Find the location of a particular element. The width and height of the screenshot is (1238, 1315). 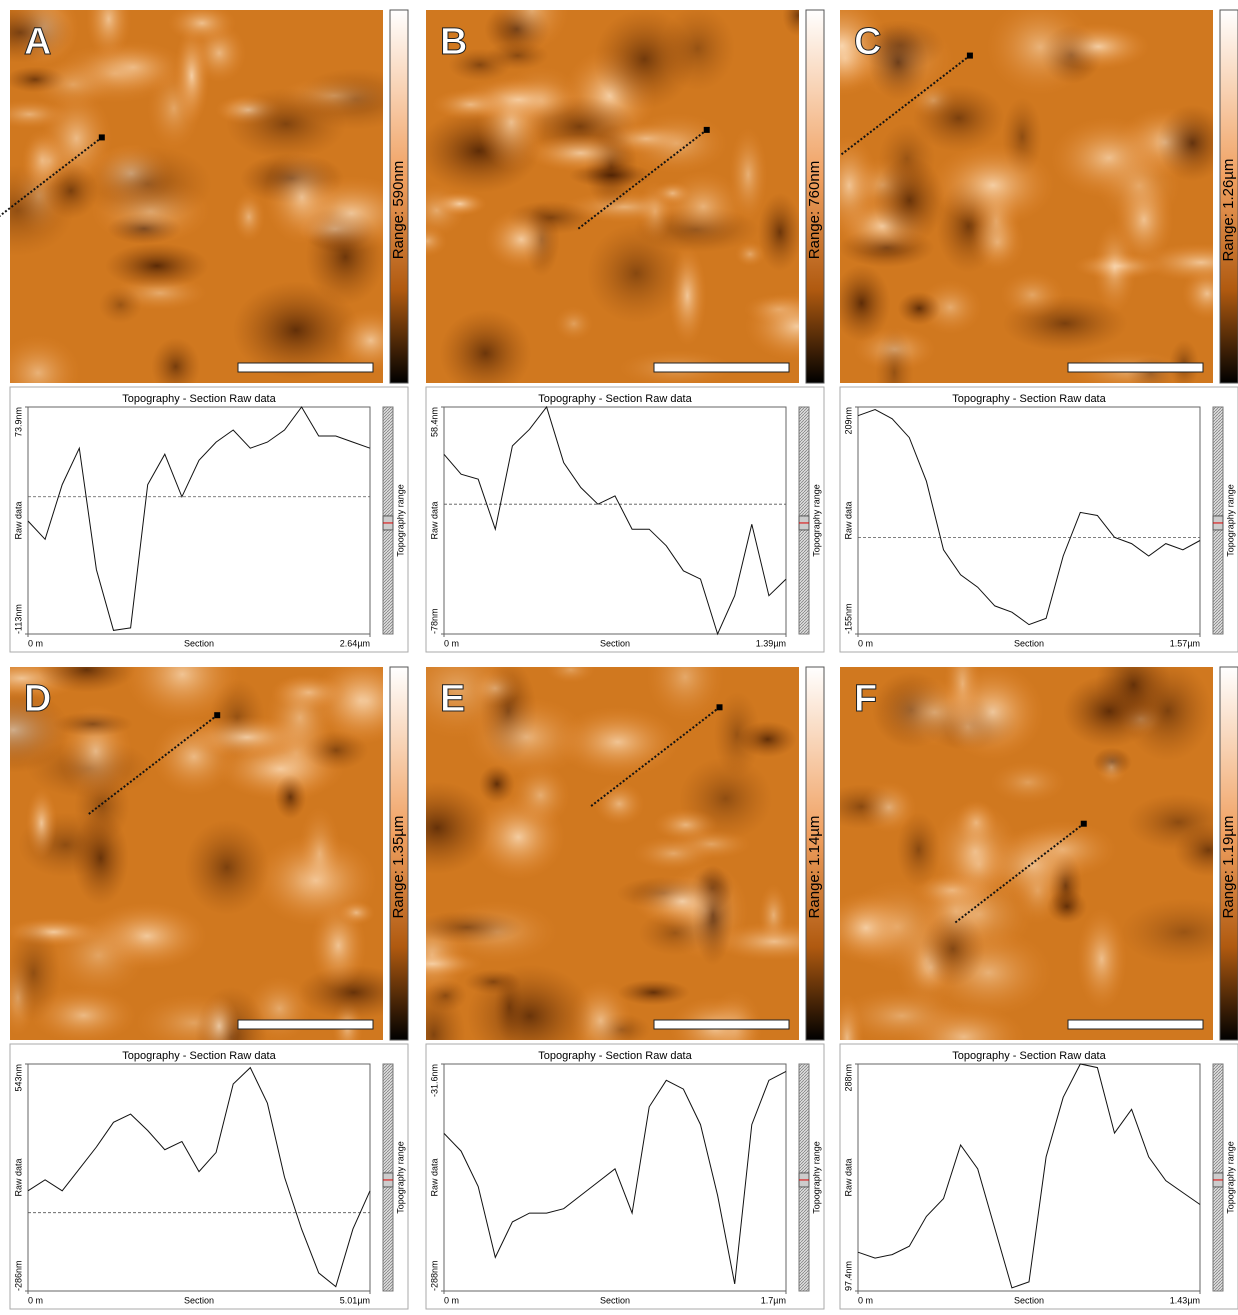

range-label: Range: 1.19µm is located at coordinates (1228, 867).